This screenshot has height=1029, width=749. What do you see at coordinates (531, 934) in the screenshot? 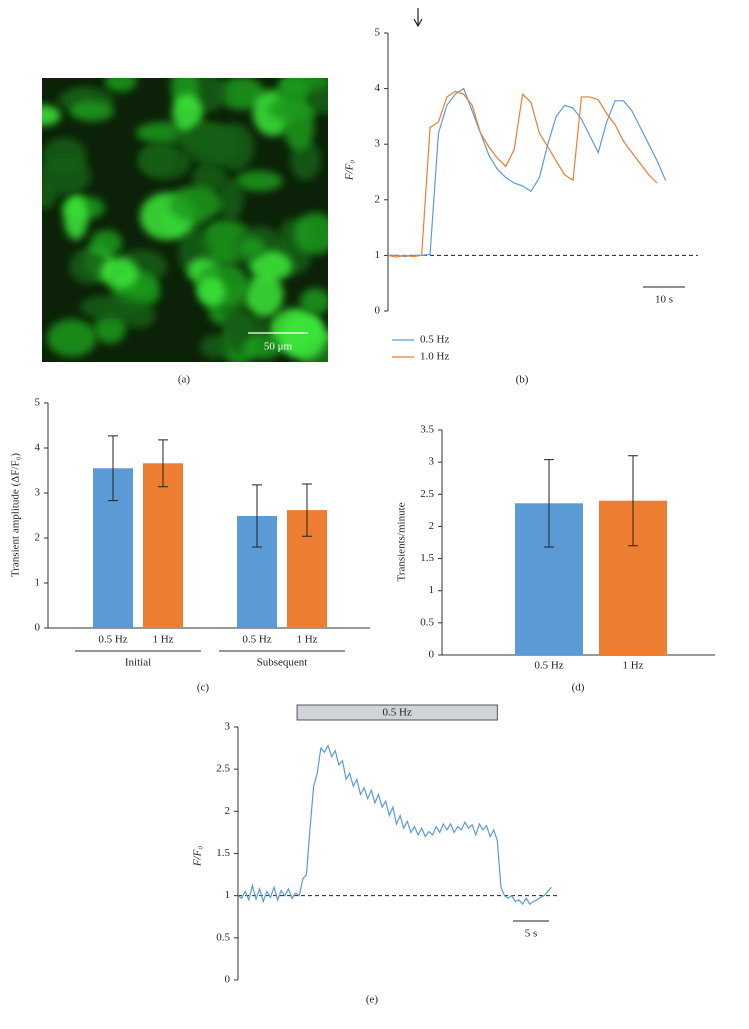
I see `scale-bar-label: 5 s` at bounding box center [531, 934].